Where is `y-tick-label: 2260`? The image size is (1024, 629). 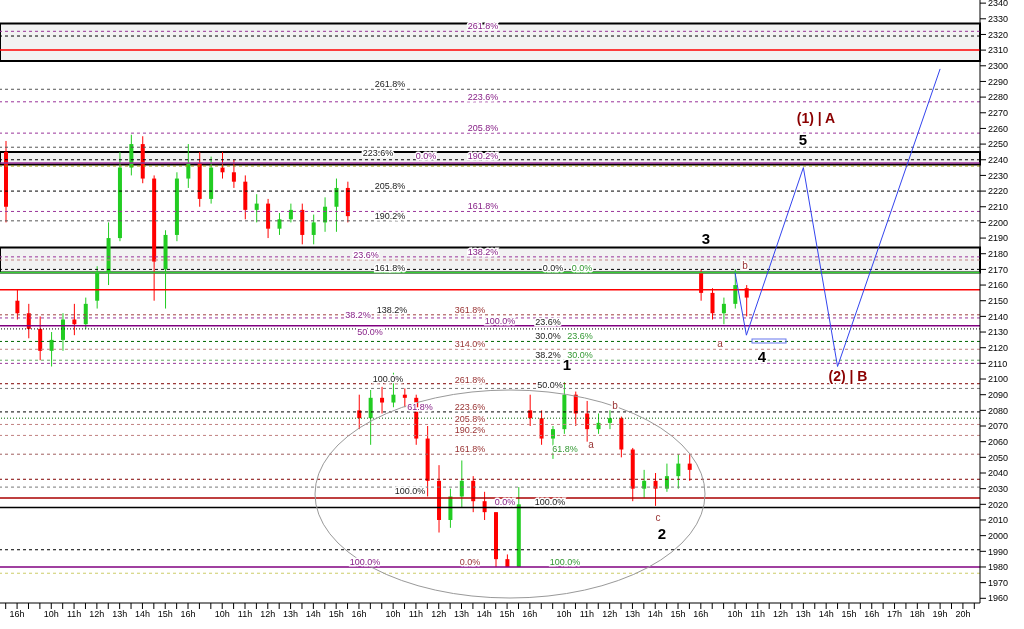 y-tick-label: 2260 is located at coordinates (998, 128).